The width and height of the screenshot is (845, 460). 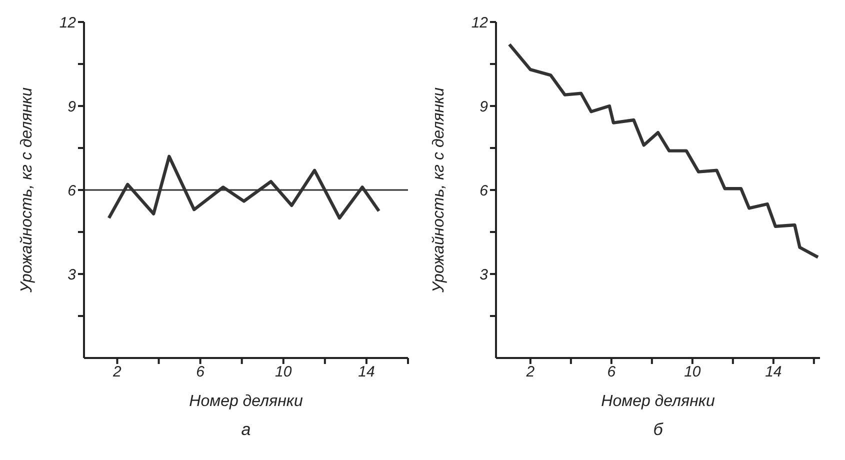 I want to click on text: а, so click(x=246, y=430).